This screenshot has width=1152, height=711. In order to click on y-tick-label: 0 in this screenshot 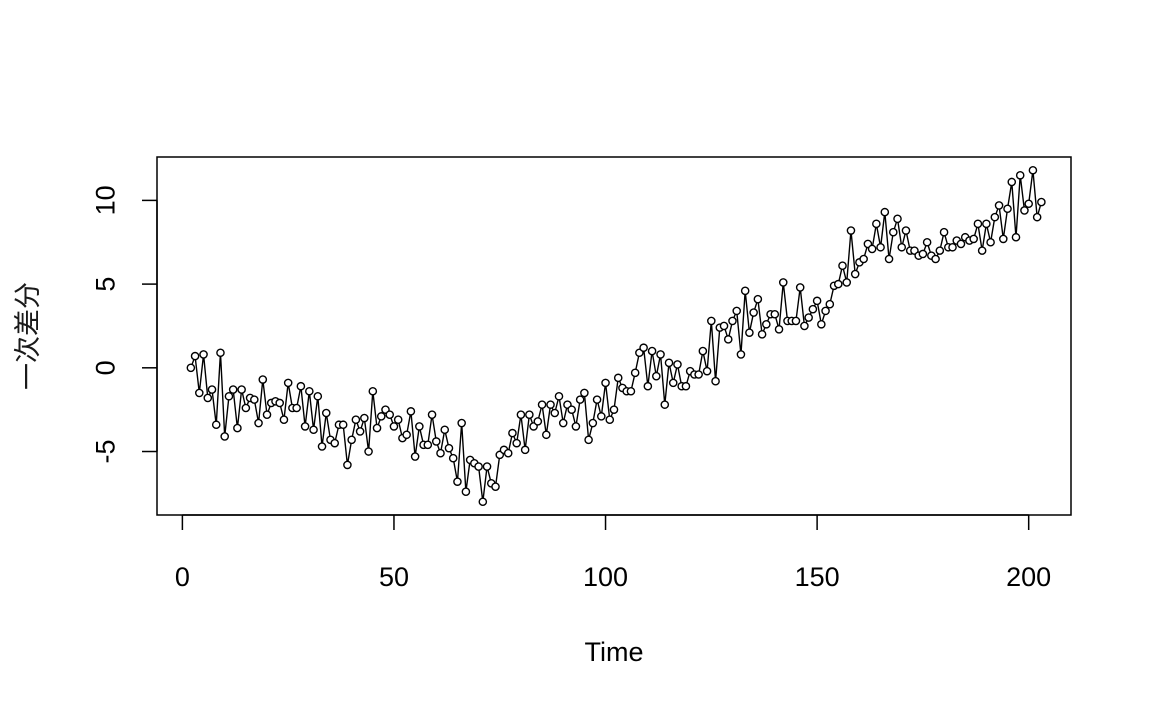, I will do `click(105, 367)`.